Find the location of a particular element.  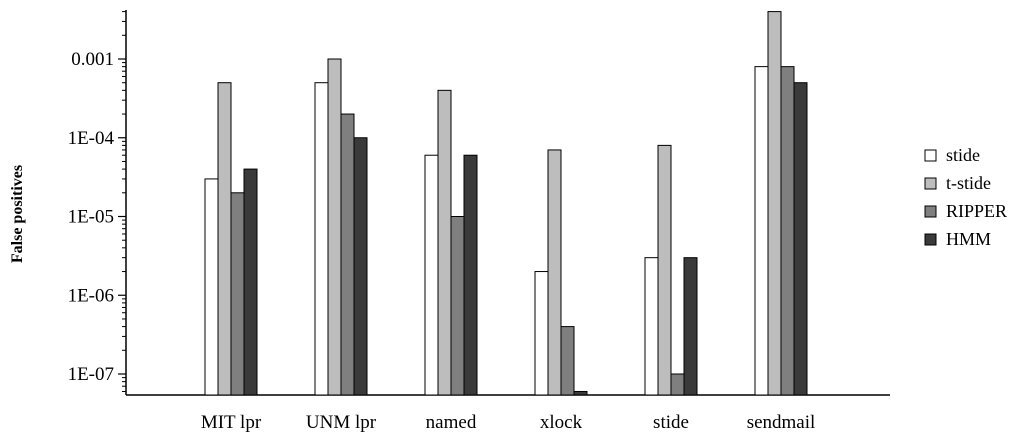

x-tick-label: sendmail is located at coordinates (781, 422).